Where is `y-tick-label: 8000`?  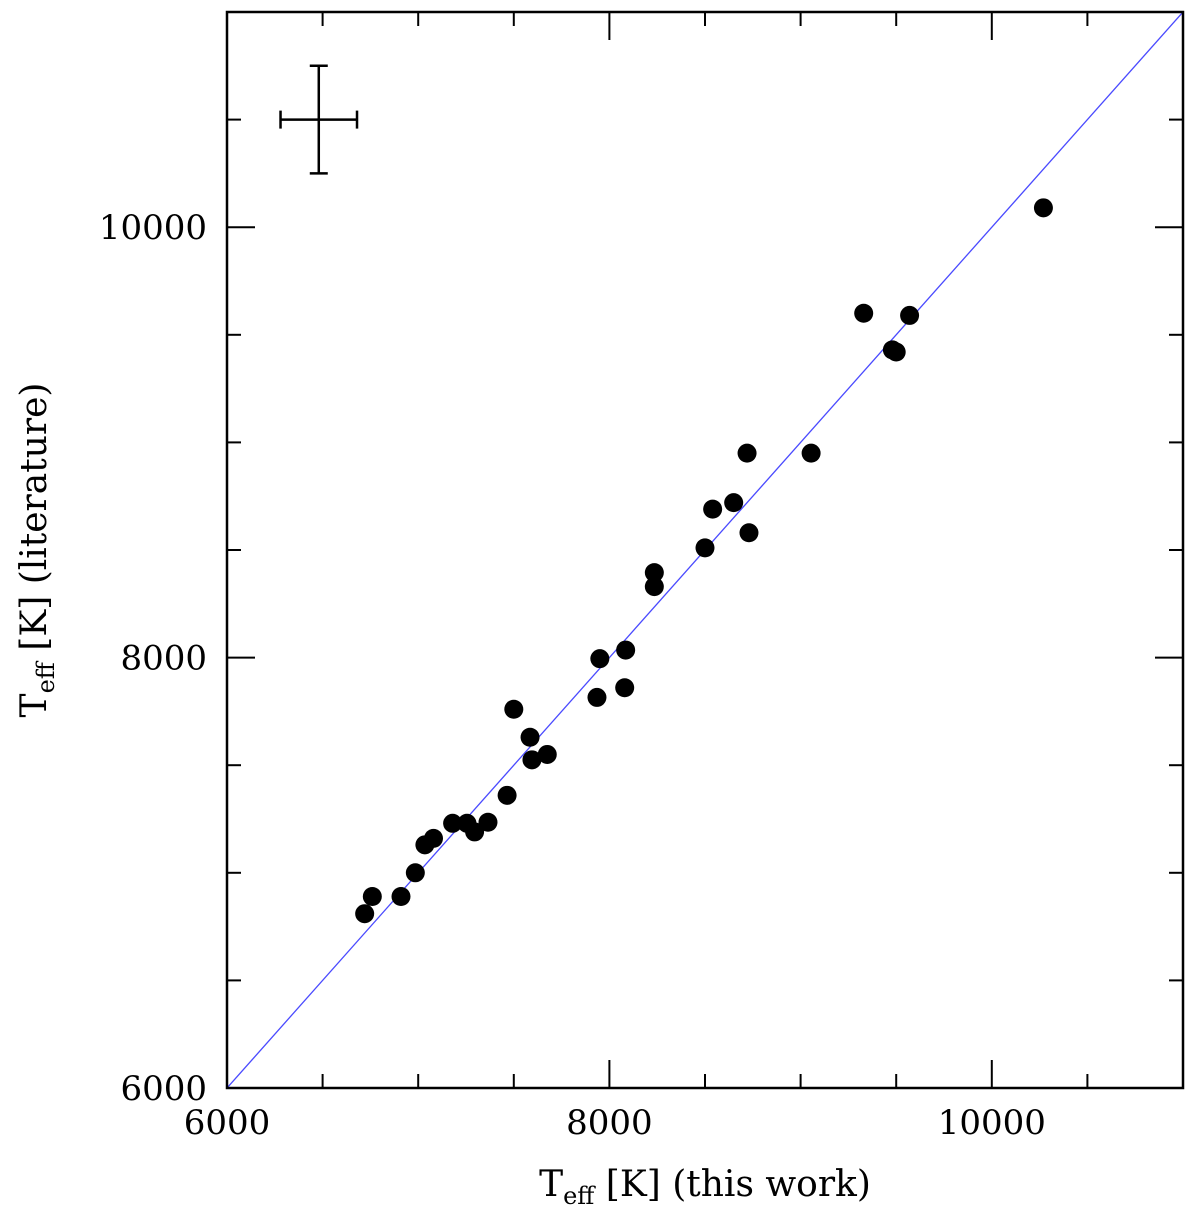 y-tick-label: 8000 is located at coordinates (163, 659).